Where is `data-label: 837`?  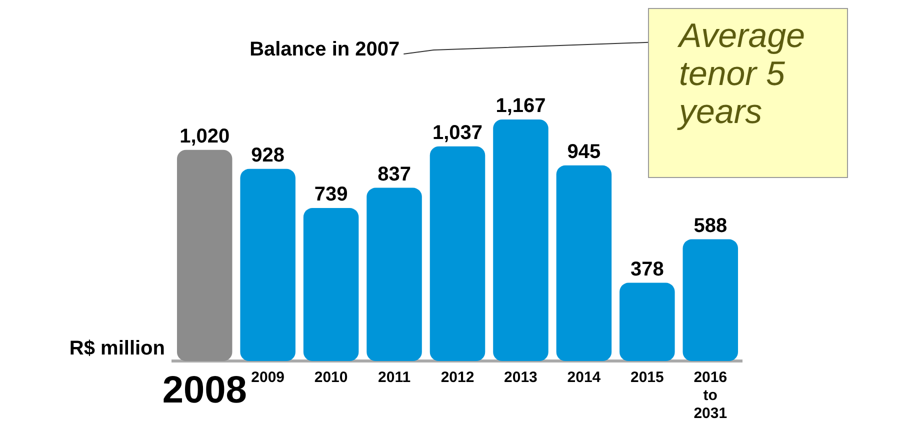
data-label: 837 is located at coordinates (394, 174).